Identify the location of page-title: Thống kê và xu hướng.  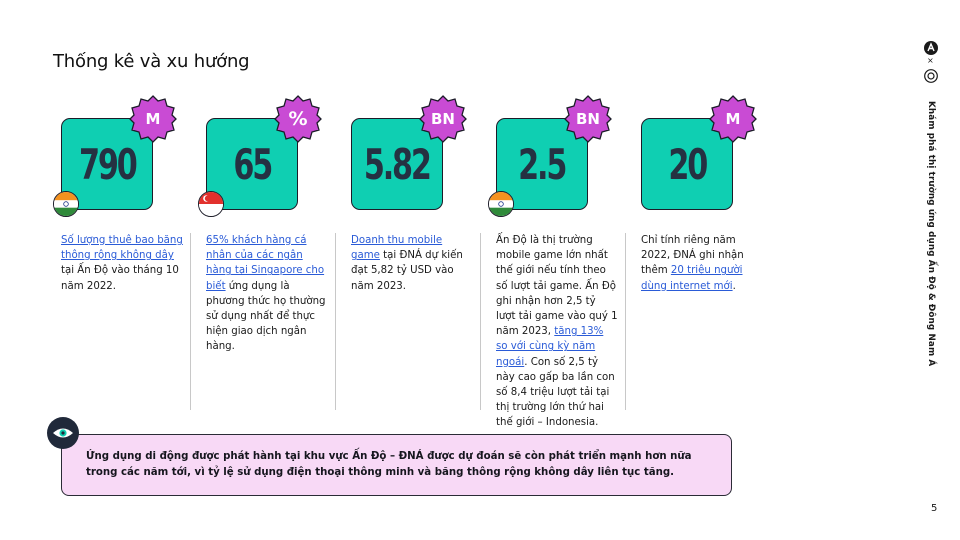
(151, 61).